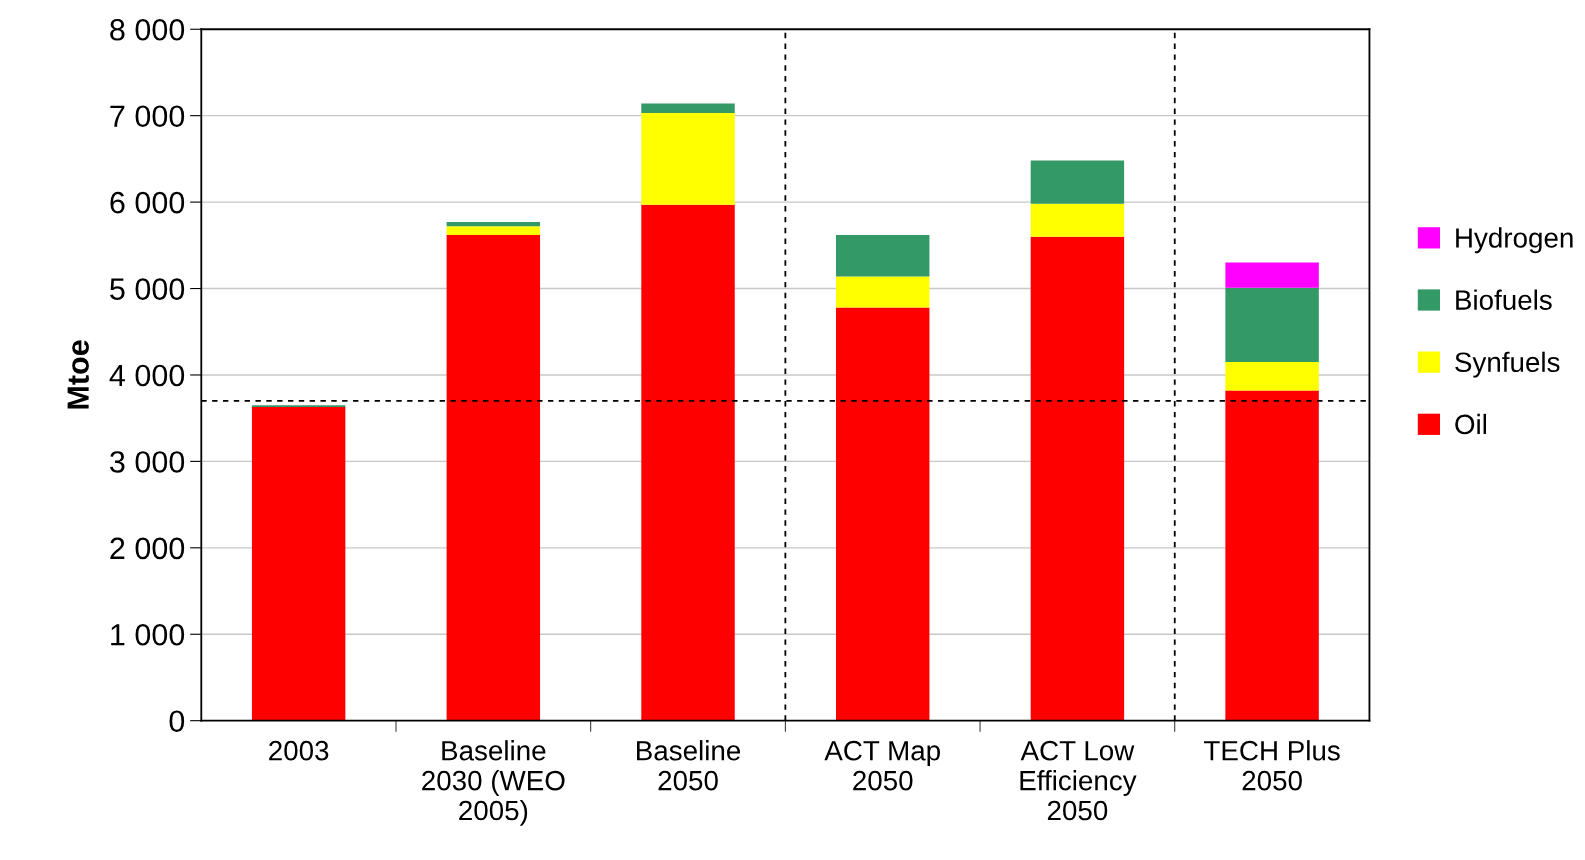 Image resolution: width=1585 pixels, height=860 pixels. What do you see at coordinates (1078, 780) in the screenshot?
I see `x-tick-label: ACT Low Efficiency 2050` at bounding box center [1078, 780].